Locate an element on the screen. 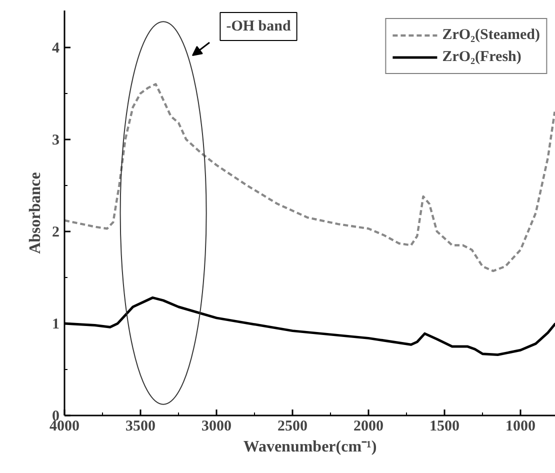 This screenshot has width=555, height=473. annotation: -OH band is located at coordinates (259, 26).